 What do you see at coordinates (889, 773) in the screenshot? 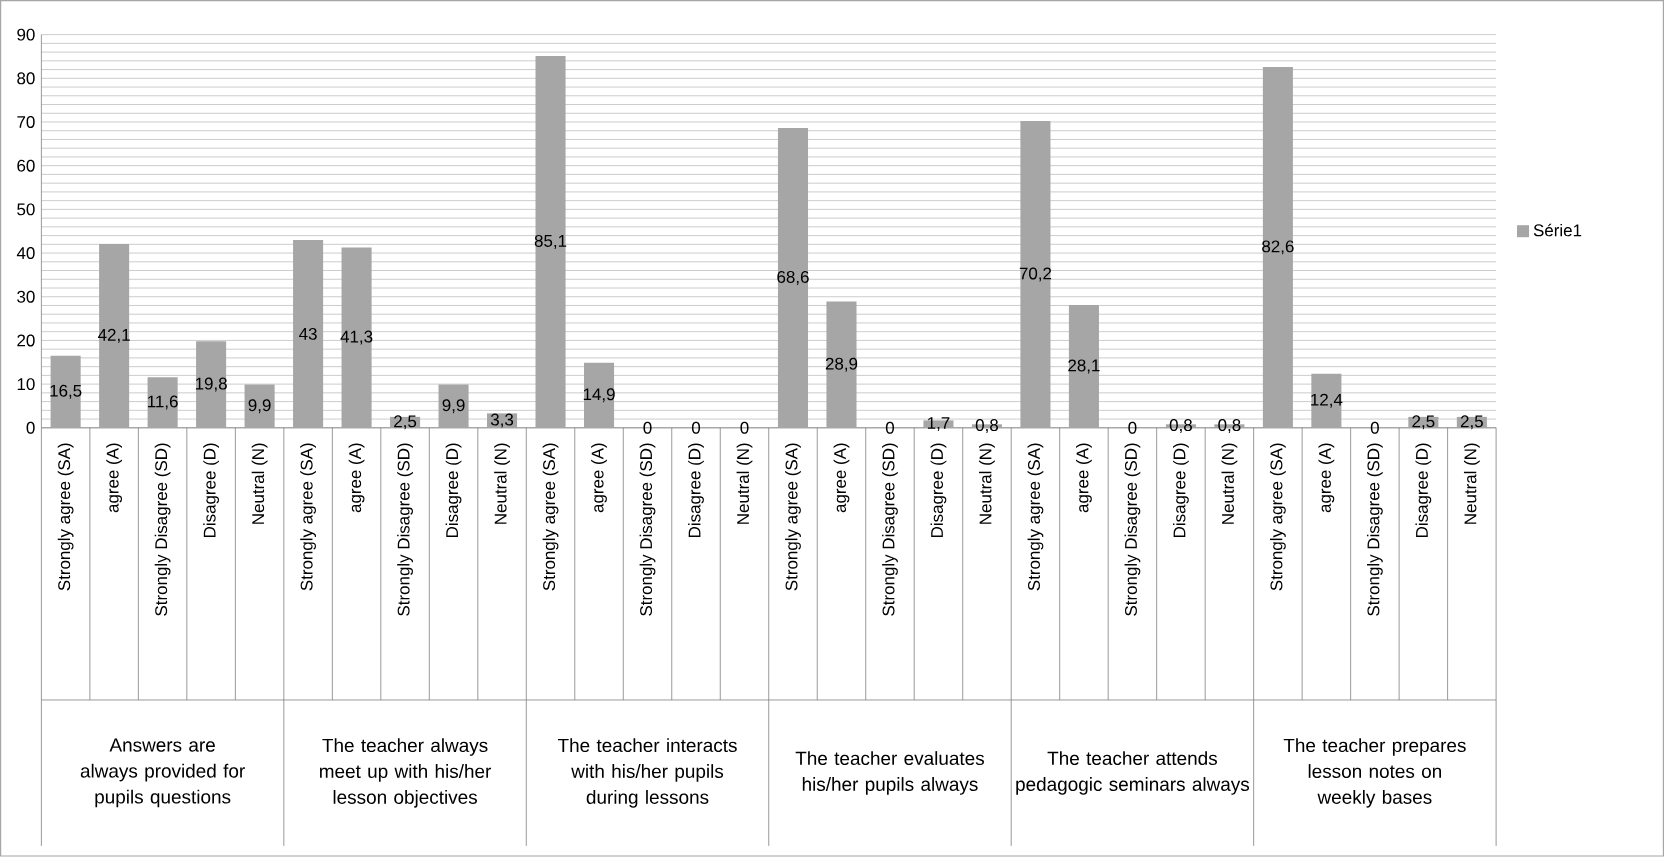
I see `text: The teacher evaluates his/her pupils always` at bounding box center [889, 773].